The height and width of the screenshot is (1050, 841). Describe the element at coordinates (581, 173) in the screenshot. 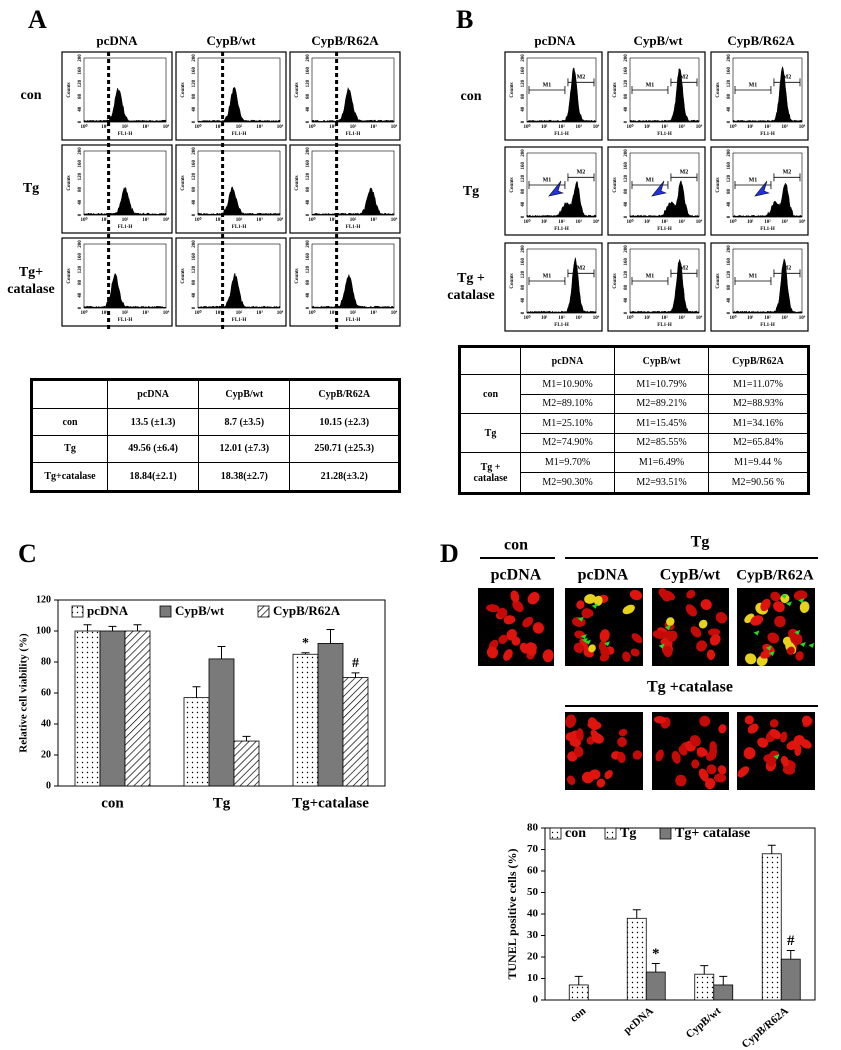

I see `gate-label: M2` at that location.